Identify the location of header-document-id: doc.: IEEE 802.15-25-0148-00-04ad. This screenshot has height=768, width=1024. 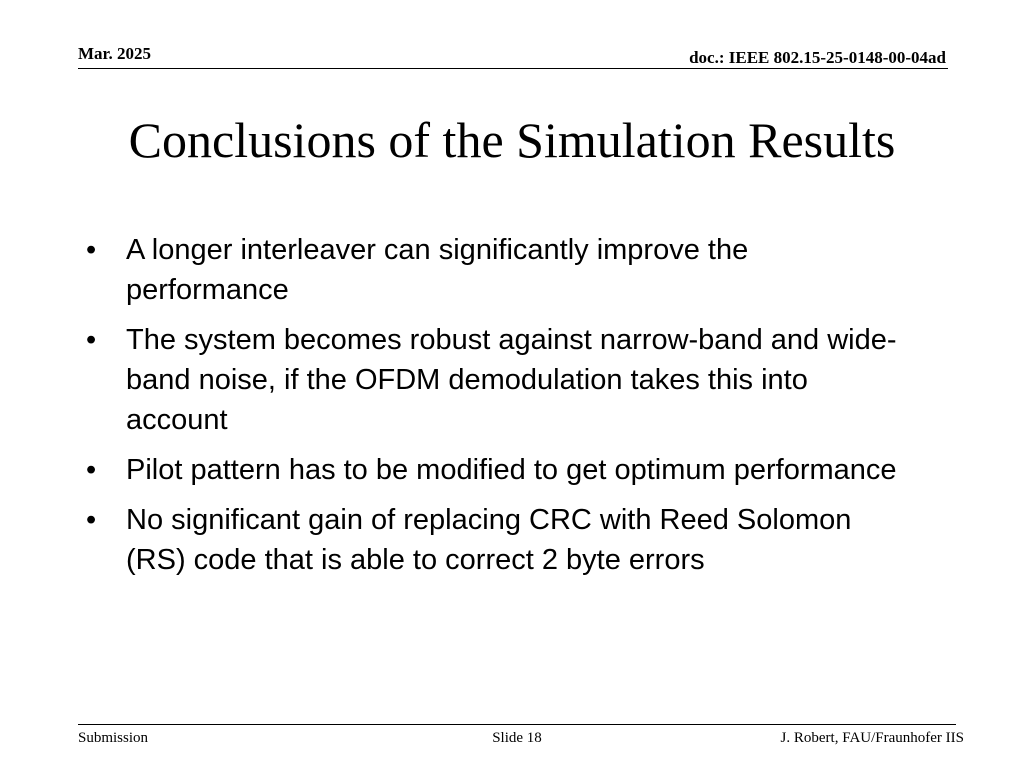
(817, 57).